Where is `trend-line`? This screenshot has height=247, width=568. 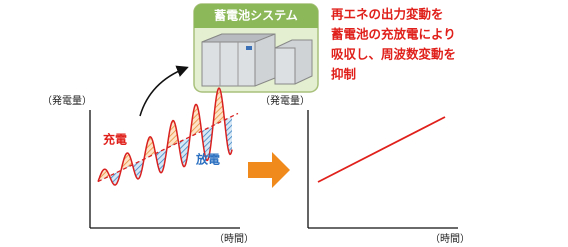
trend-line is located at coordinates (168, 147).